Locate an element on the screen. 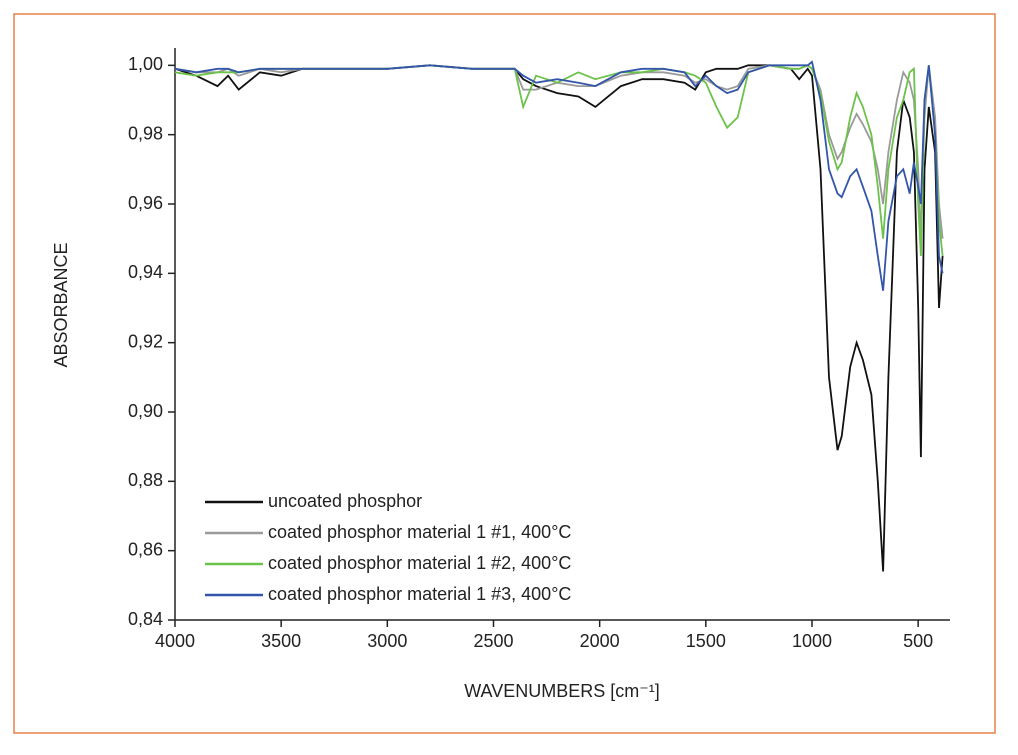 The width and height of the screenshot is (1018, 755). y-tick-label: 0,98 is located at coordinates (145, 133).